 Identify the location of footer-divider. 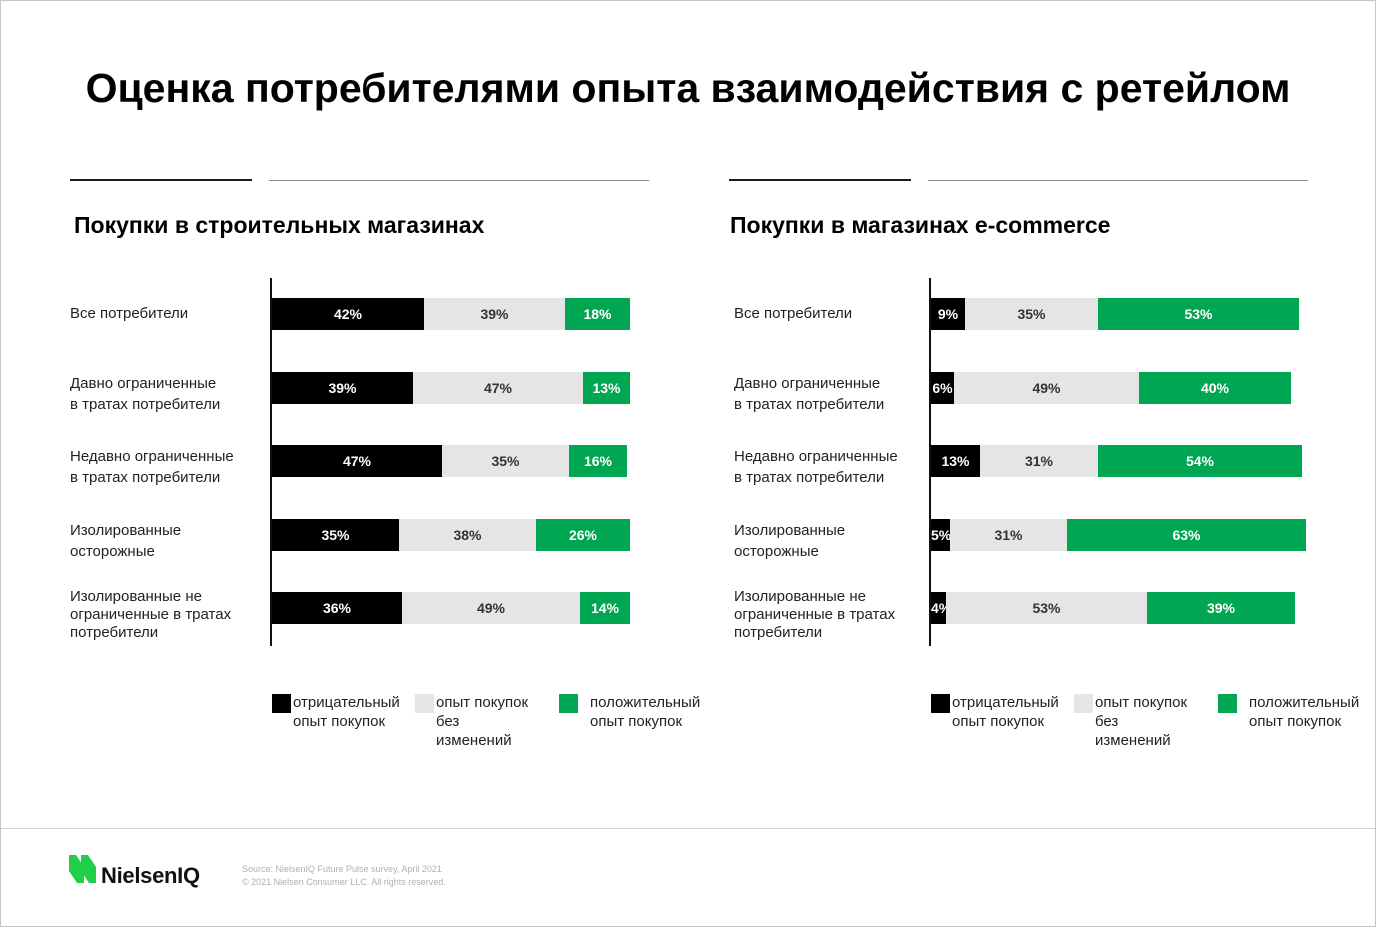
(688, 828).